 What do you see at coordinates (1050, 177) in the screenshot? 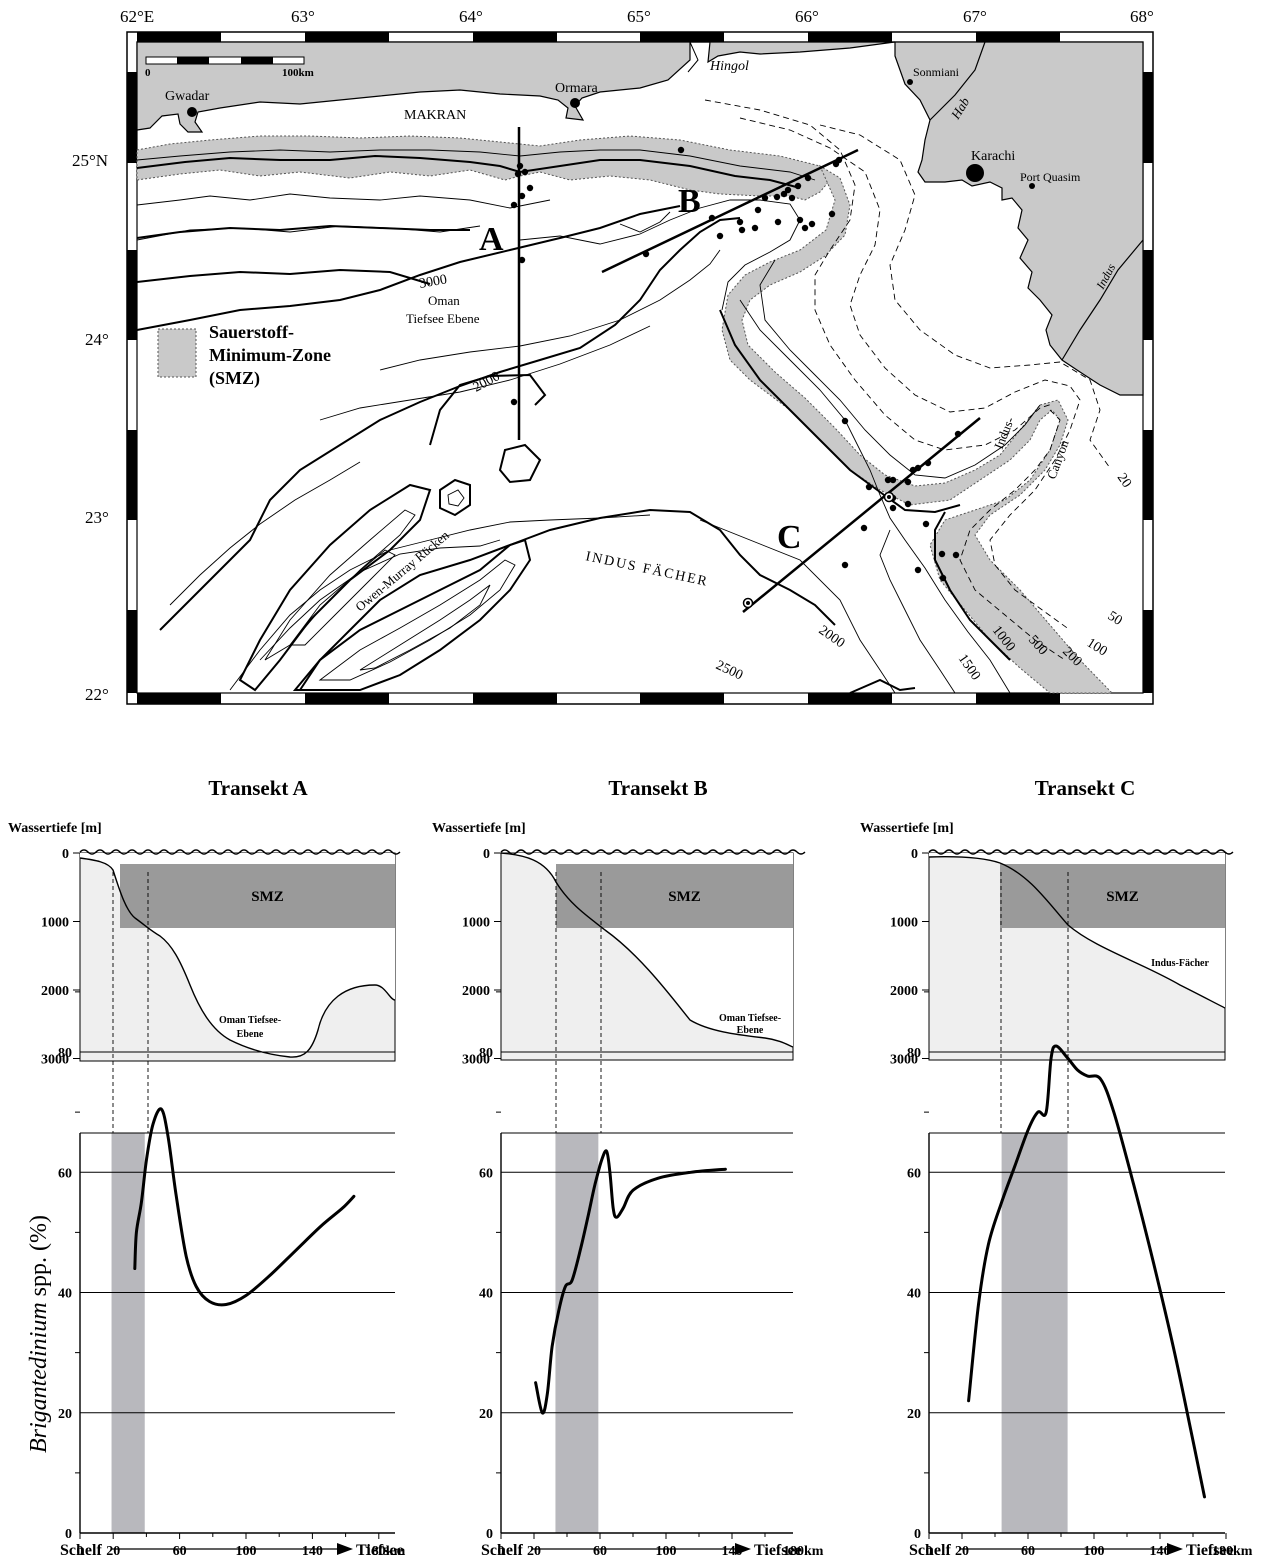
I see `place-label-port-quasim: Port Quasim` at bounding box center [1050, 177].